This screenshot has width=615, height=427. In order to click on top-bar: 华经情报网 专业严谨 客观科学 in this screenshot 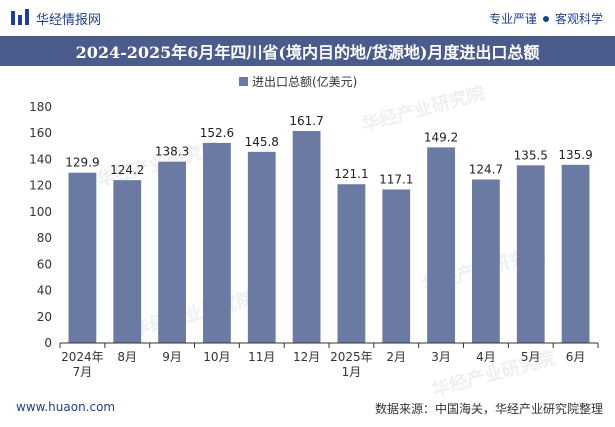, I will do `click(307, 18)`.